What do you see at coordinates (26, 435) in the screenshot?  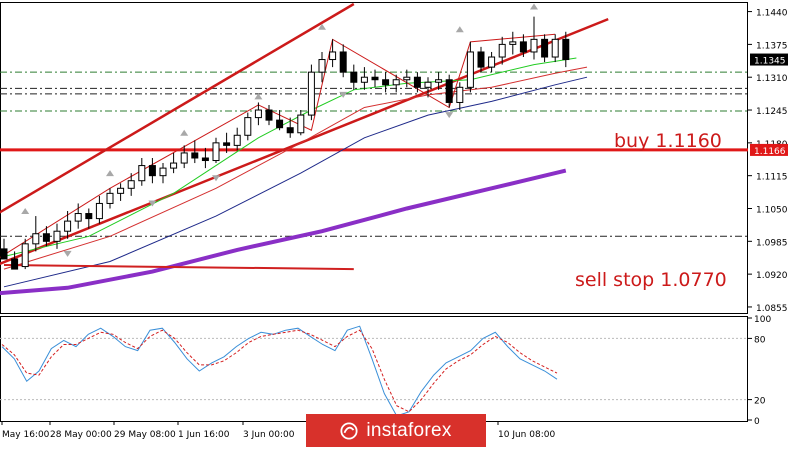 I see `x-axis-label: May 16:00` at bounding box center [26, 435].